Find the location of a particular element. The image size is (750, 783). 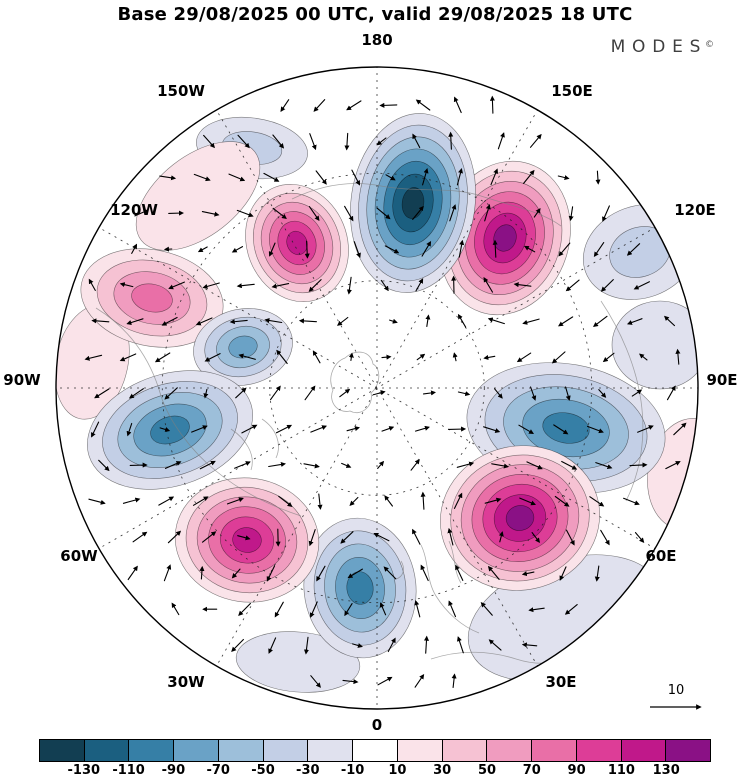

modes-logo-text: MODES is located at coordinates (659, 47).